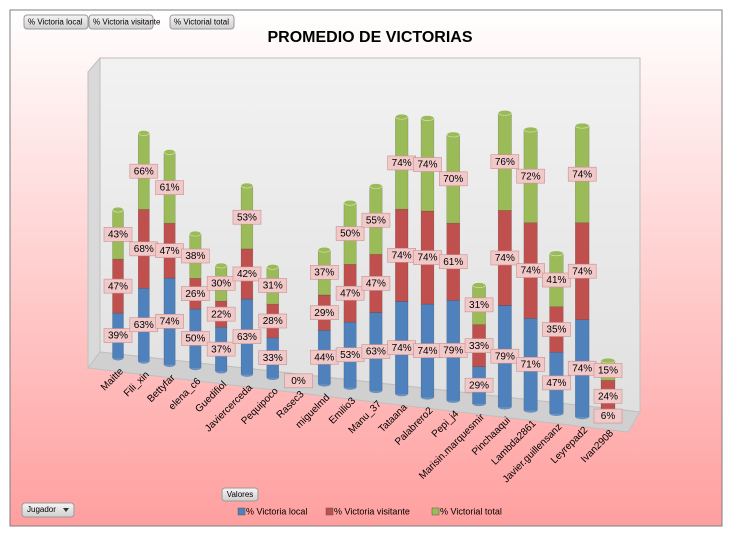 The image size is (732, 549). I want to click on data-label: 29%, so click(324, 313).